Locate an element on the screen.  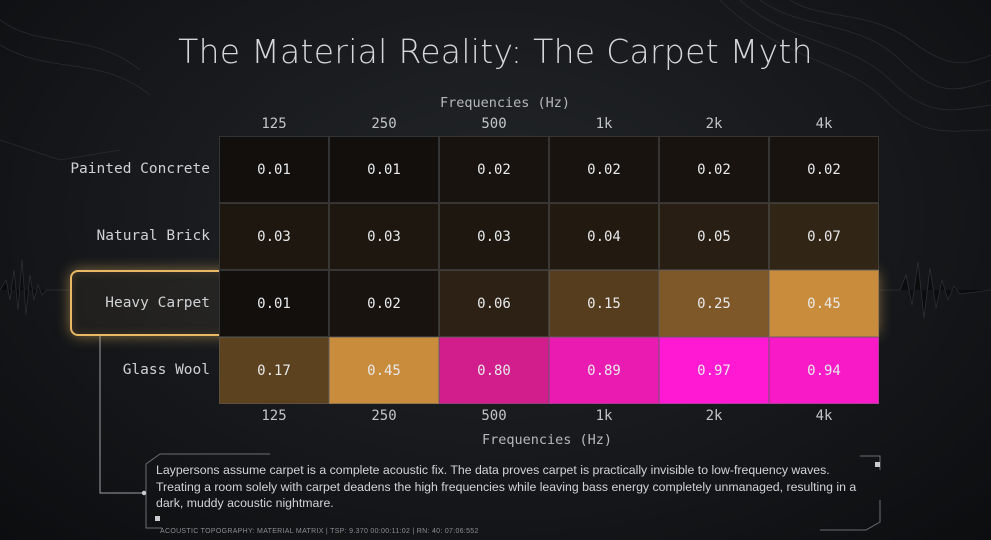
x-tick-top-125: 125 is located at coordinates (274, 124).